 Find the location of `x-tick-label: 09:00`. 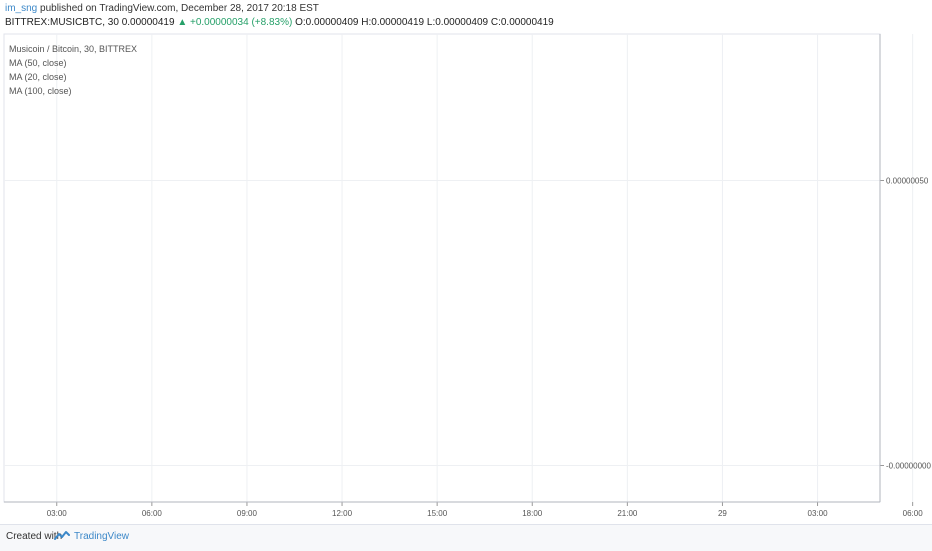

x-tick-label: 09:00 is located at coordinates (247, 513).